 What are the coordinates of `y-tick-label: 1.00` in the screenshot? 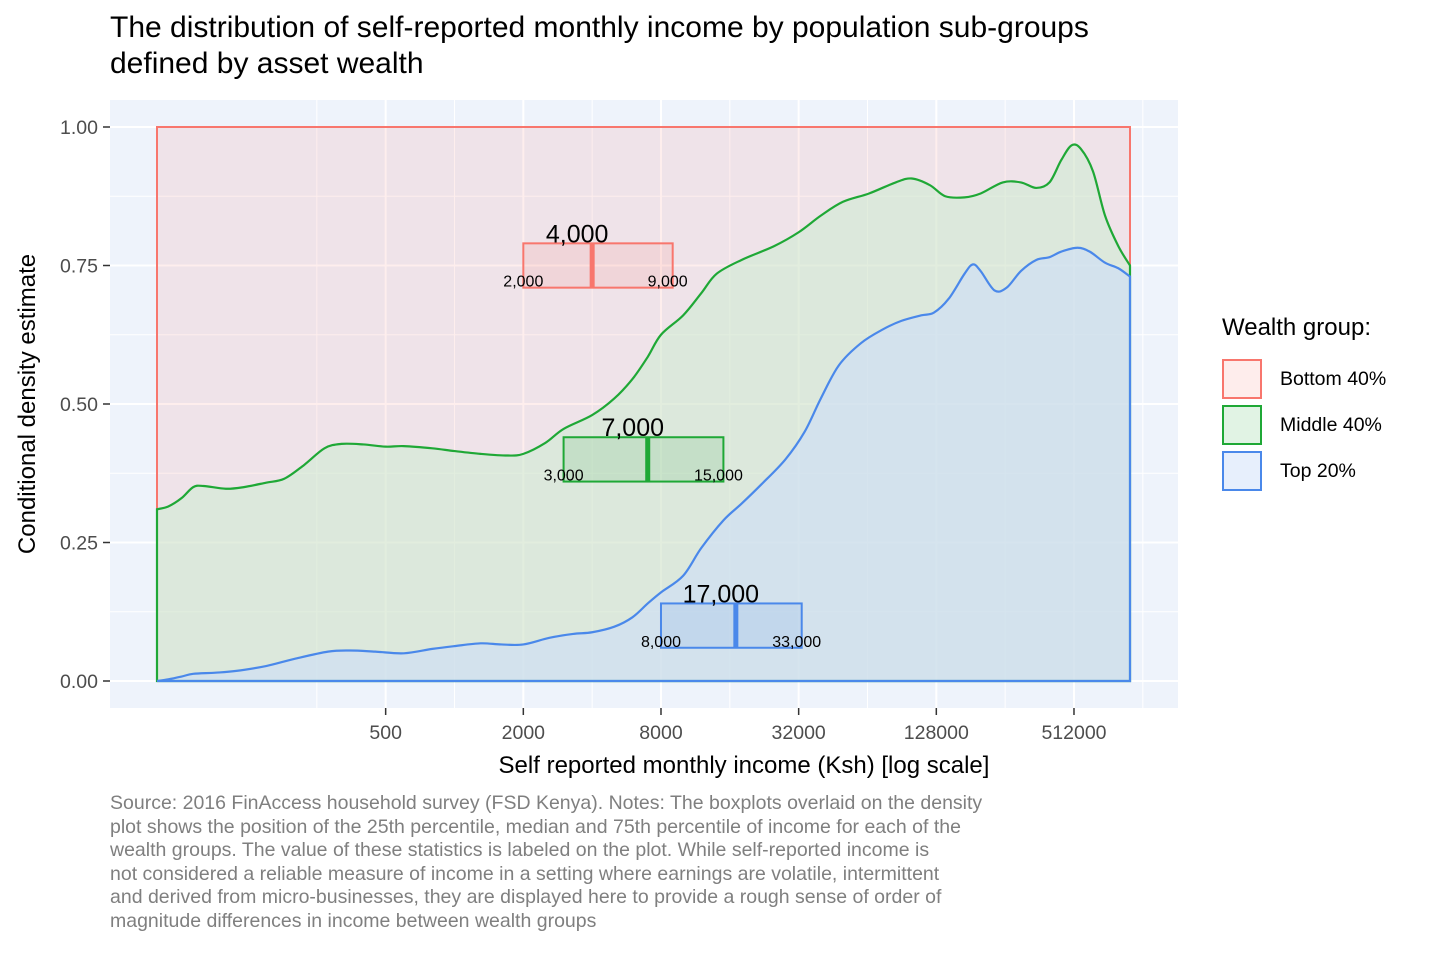 It's located at (79, 128).